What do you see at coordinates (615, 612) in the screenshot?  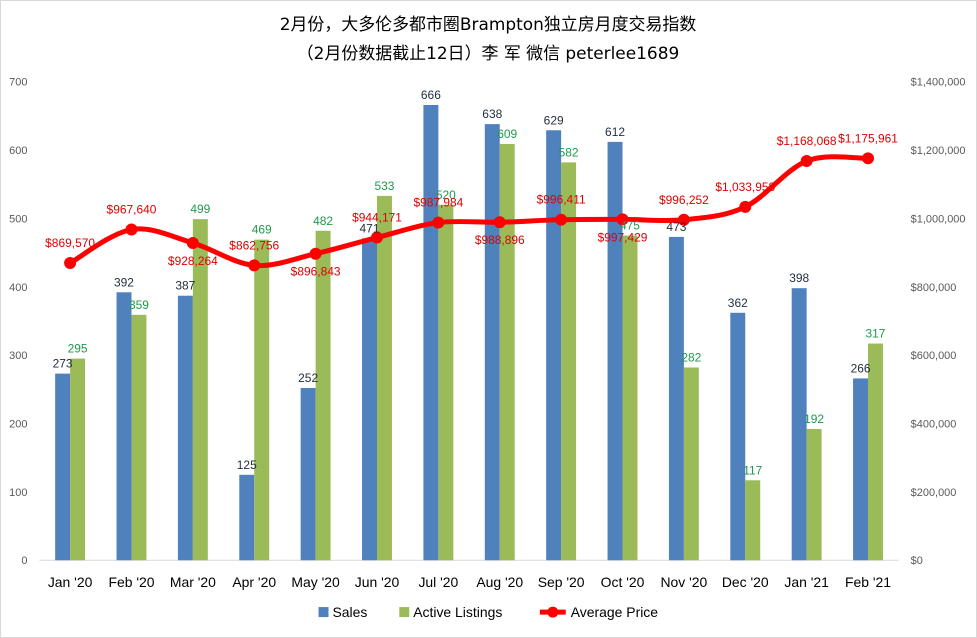 I see `legend-label: Average Price` at bounding box center [615, 612].